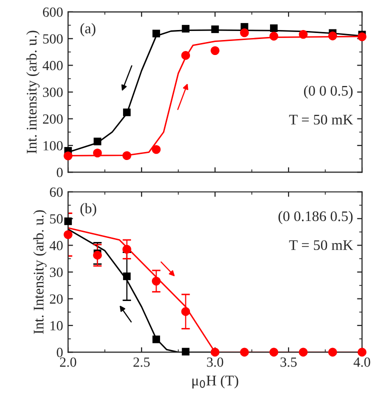 The image size is (374, 410). What do you see at coordinates (215, 381) in the screenshot?
I see `x-axis-title: μ$_{0}$H (T)` at bounding box center [215, 381].